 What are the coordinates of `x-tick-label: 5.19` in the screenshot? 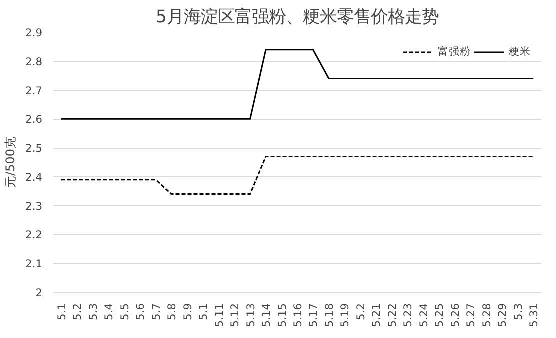 It's located at (345, 315).